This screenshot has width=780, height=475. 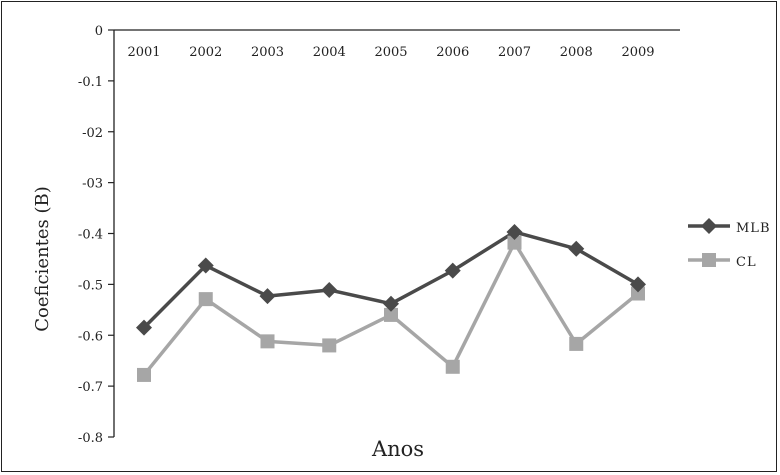 I want to click on y-tick-label: -0.4, so click(x=90, y=235).